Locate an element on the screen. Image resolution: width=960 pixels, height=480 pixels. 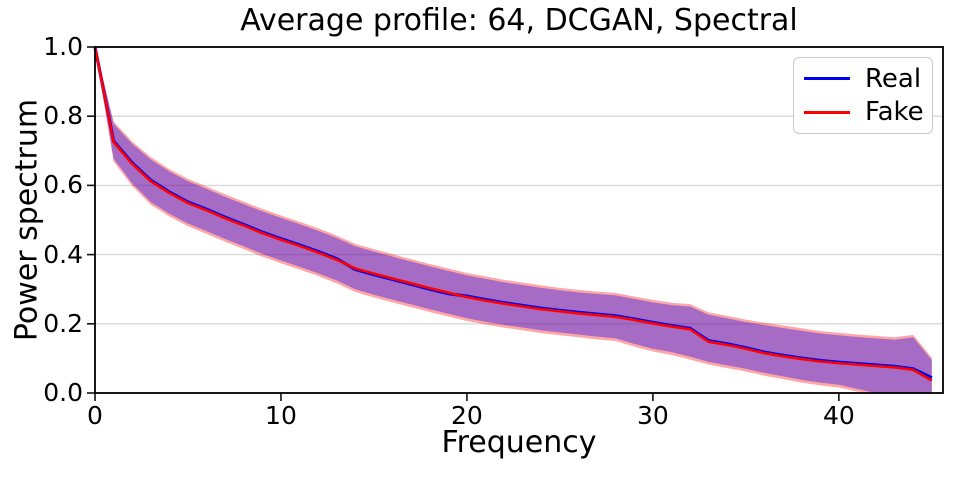
y-tick-label: 0.0 is located at coordinates (63, 392).